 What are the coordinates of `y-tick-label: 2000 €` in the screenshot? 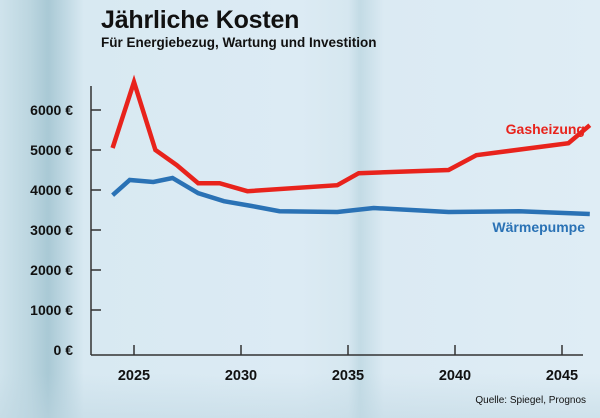 It's located at (51, 270).